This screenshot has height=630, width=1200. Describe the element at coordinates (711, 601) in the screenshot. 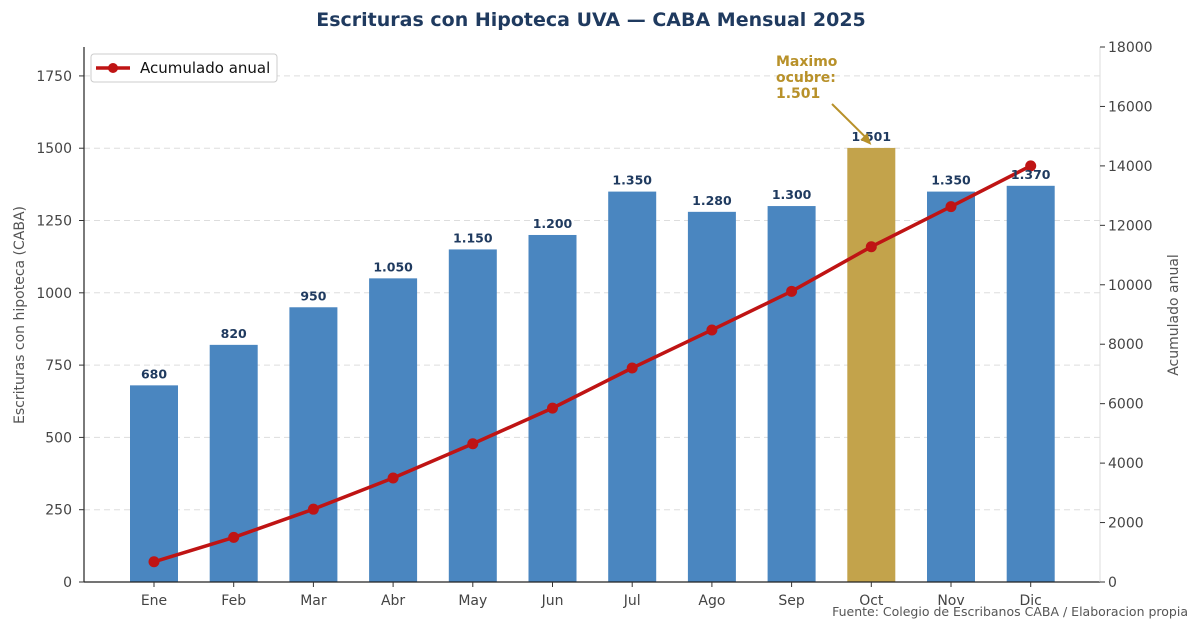

I see `x-tick-label: Ago` at that location.